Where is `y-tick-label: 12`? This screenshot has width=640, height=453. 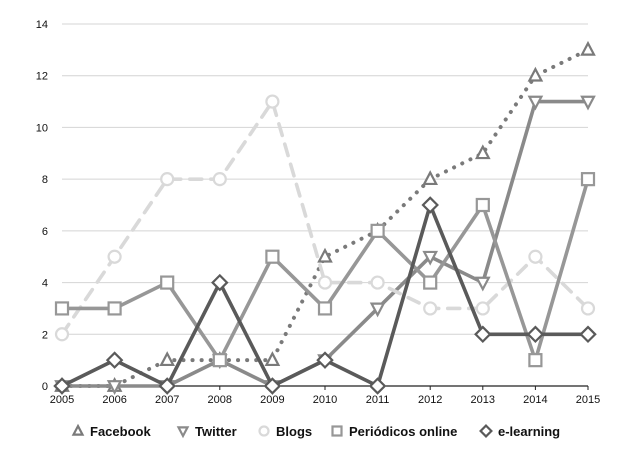 y-tick-label: 12 is located at coordinates (42, 77).